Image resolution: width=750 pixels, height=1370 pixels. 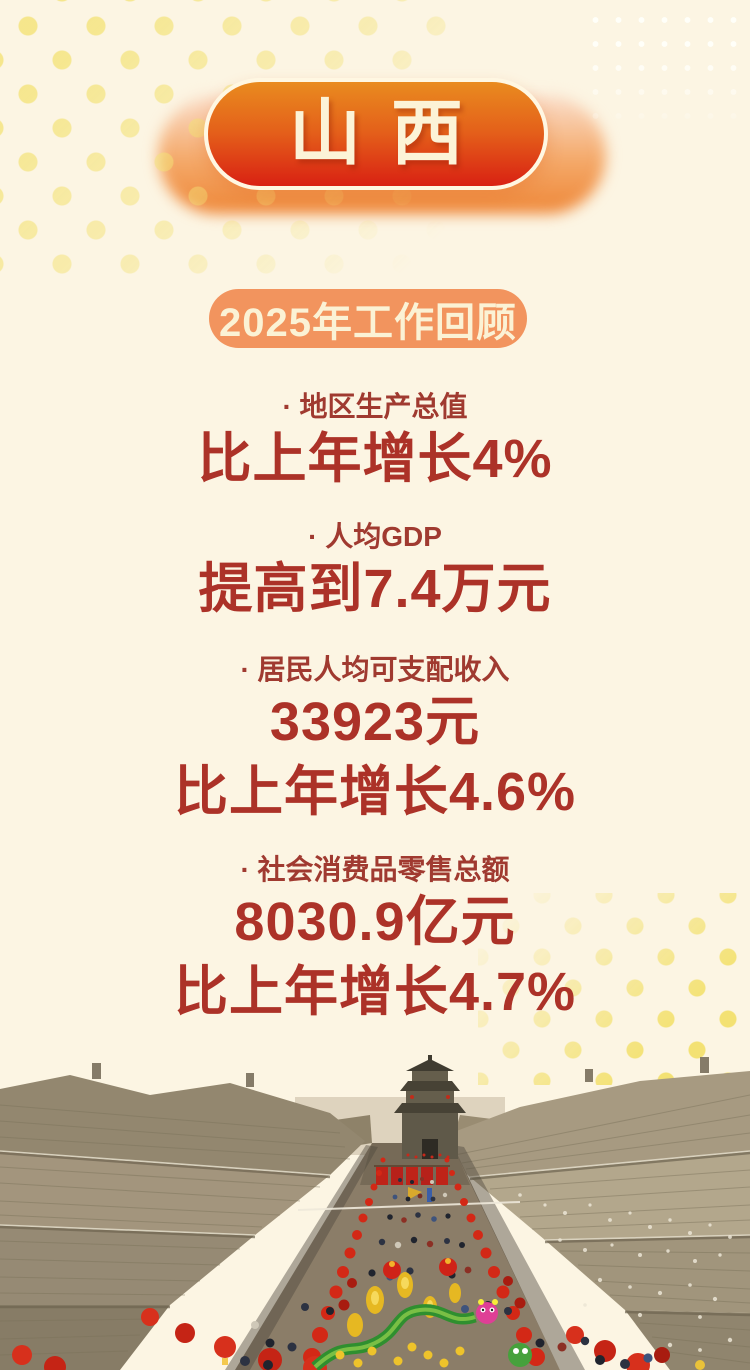 What do you see at coordinates (169, 1339) in the screenshot?
I see `photo-lantern-cluster-left` at bounding box center [169, 1339].